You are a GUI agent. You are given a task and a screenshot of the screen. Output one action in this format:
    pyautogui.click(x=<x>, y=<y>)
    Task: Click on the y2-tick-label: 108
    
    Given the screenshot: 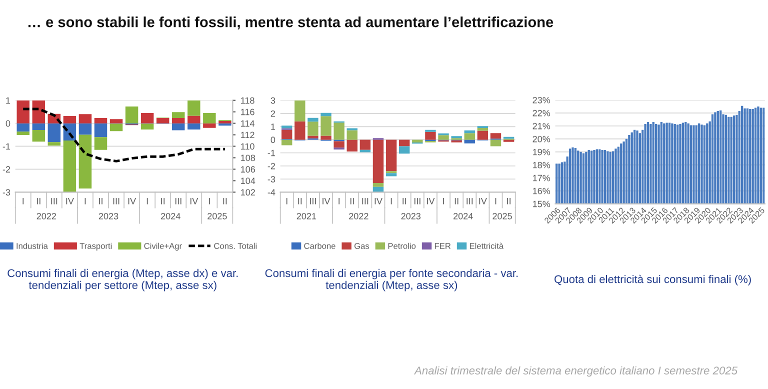 What is the action you would take?
    pyautogui.click(x=248, y=158)
    